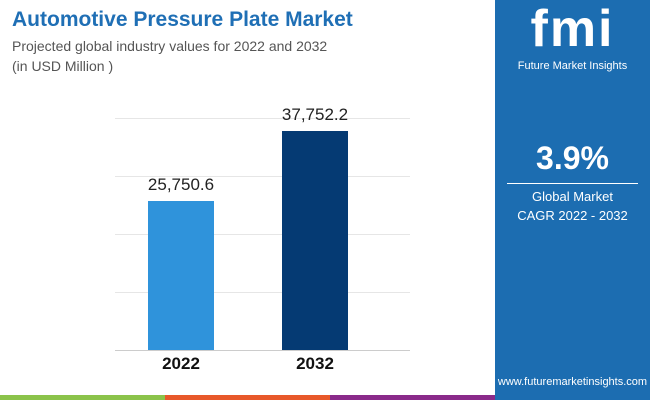 The image size is (650, 400). What do you see at coordinates (572, 158) in the screenshot?
I see `cagr-value: 3.9%` at bounding box center [572, 158].